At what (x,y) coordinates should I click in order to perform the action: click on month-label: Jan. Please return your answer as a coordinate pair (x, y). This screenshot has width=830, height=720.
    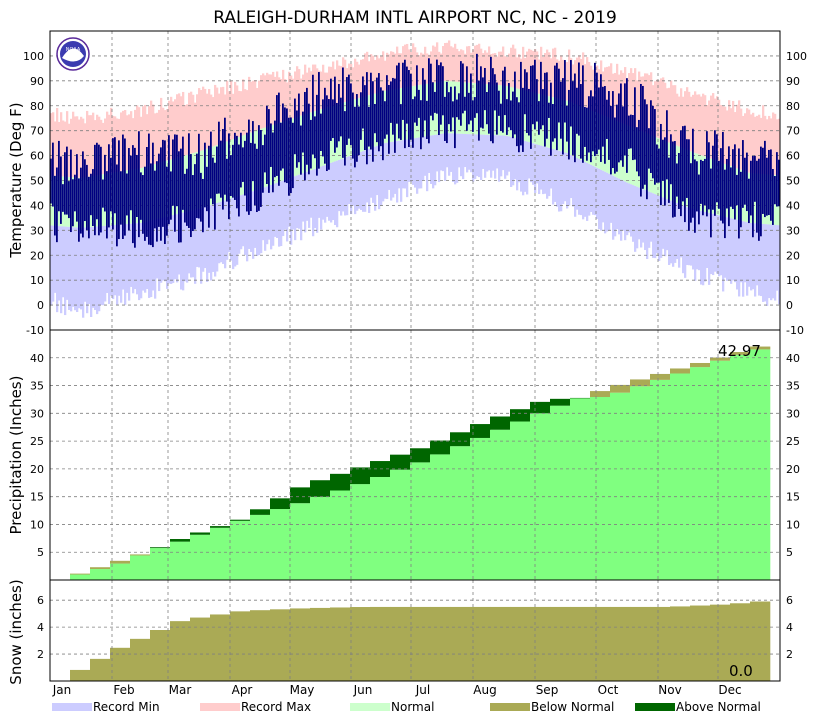
    Looking at the image, I should click on (62, 690).